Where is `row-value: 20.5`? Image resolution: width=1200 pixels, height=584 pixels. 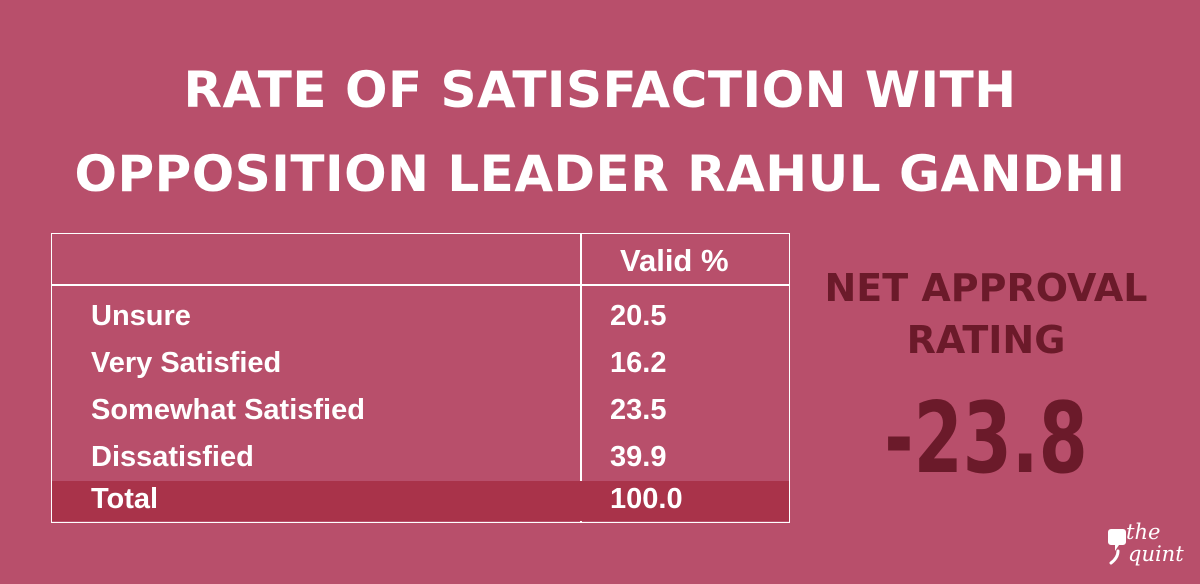
row-value: 20.5 is located at coordinates (638, 316).